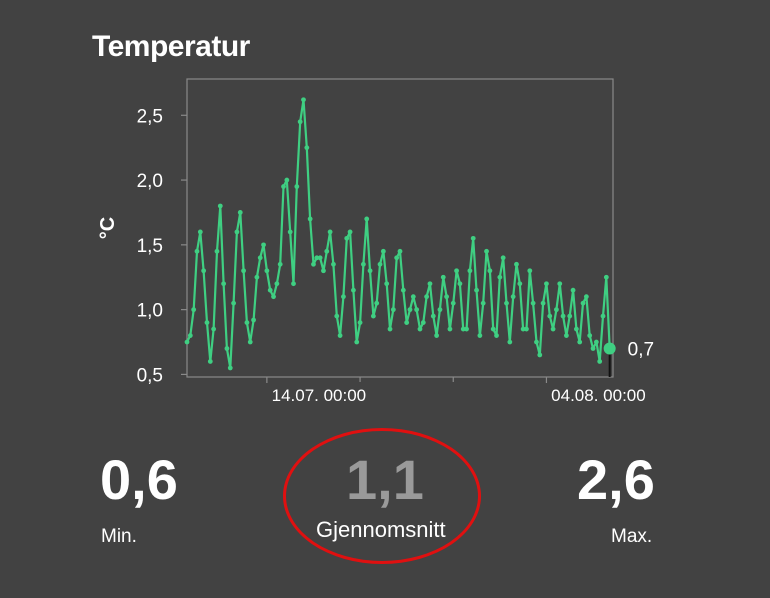 The image size is (770, 598). I want to click on chart-markers: 0,7, so click(628, 358).